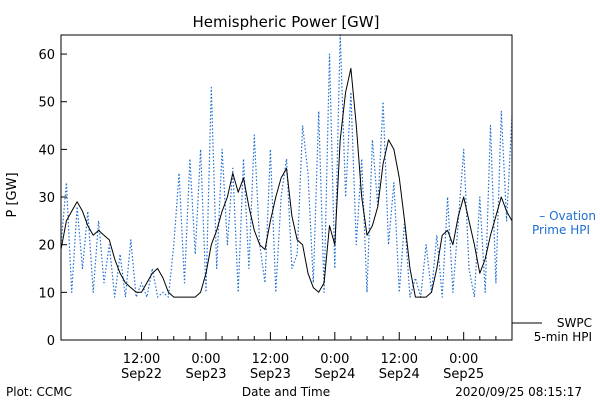  I want to click on legend-swpc-line1: SWPC, so click(574, 323).